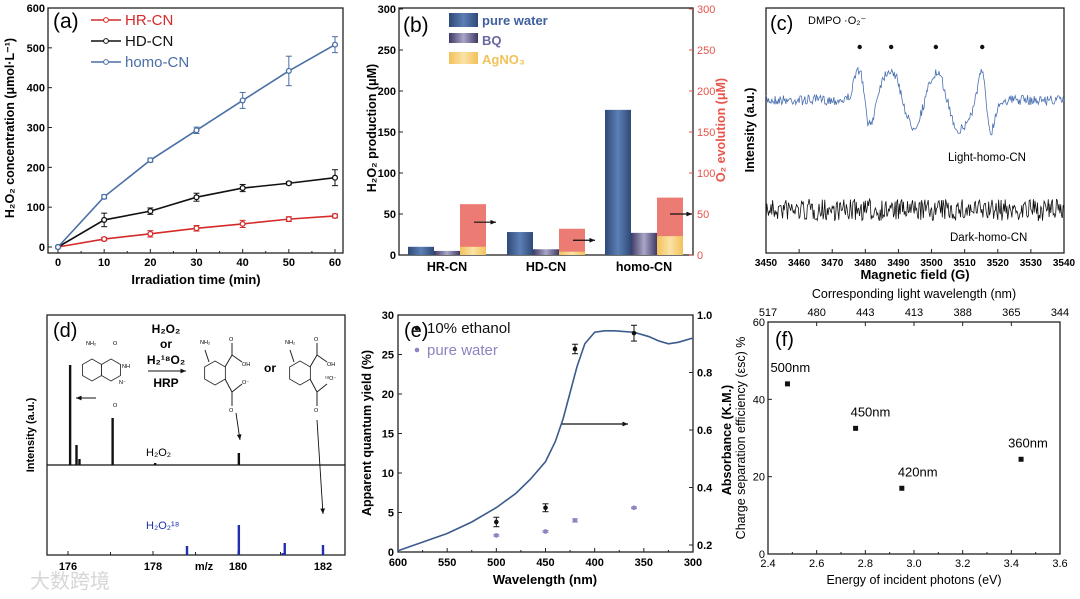 The width and height of the screenshot is (1080, 599). Describe the element at coordinates (243, 263) in the screenshot. I see `a-x-tick-label: 40` at that location.